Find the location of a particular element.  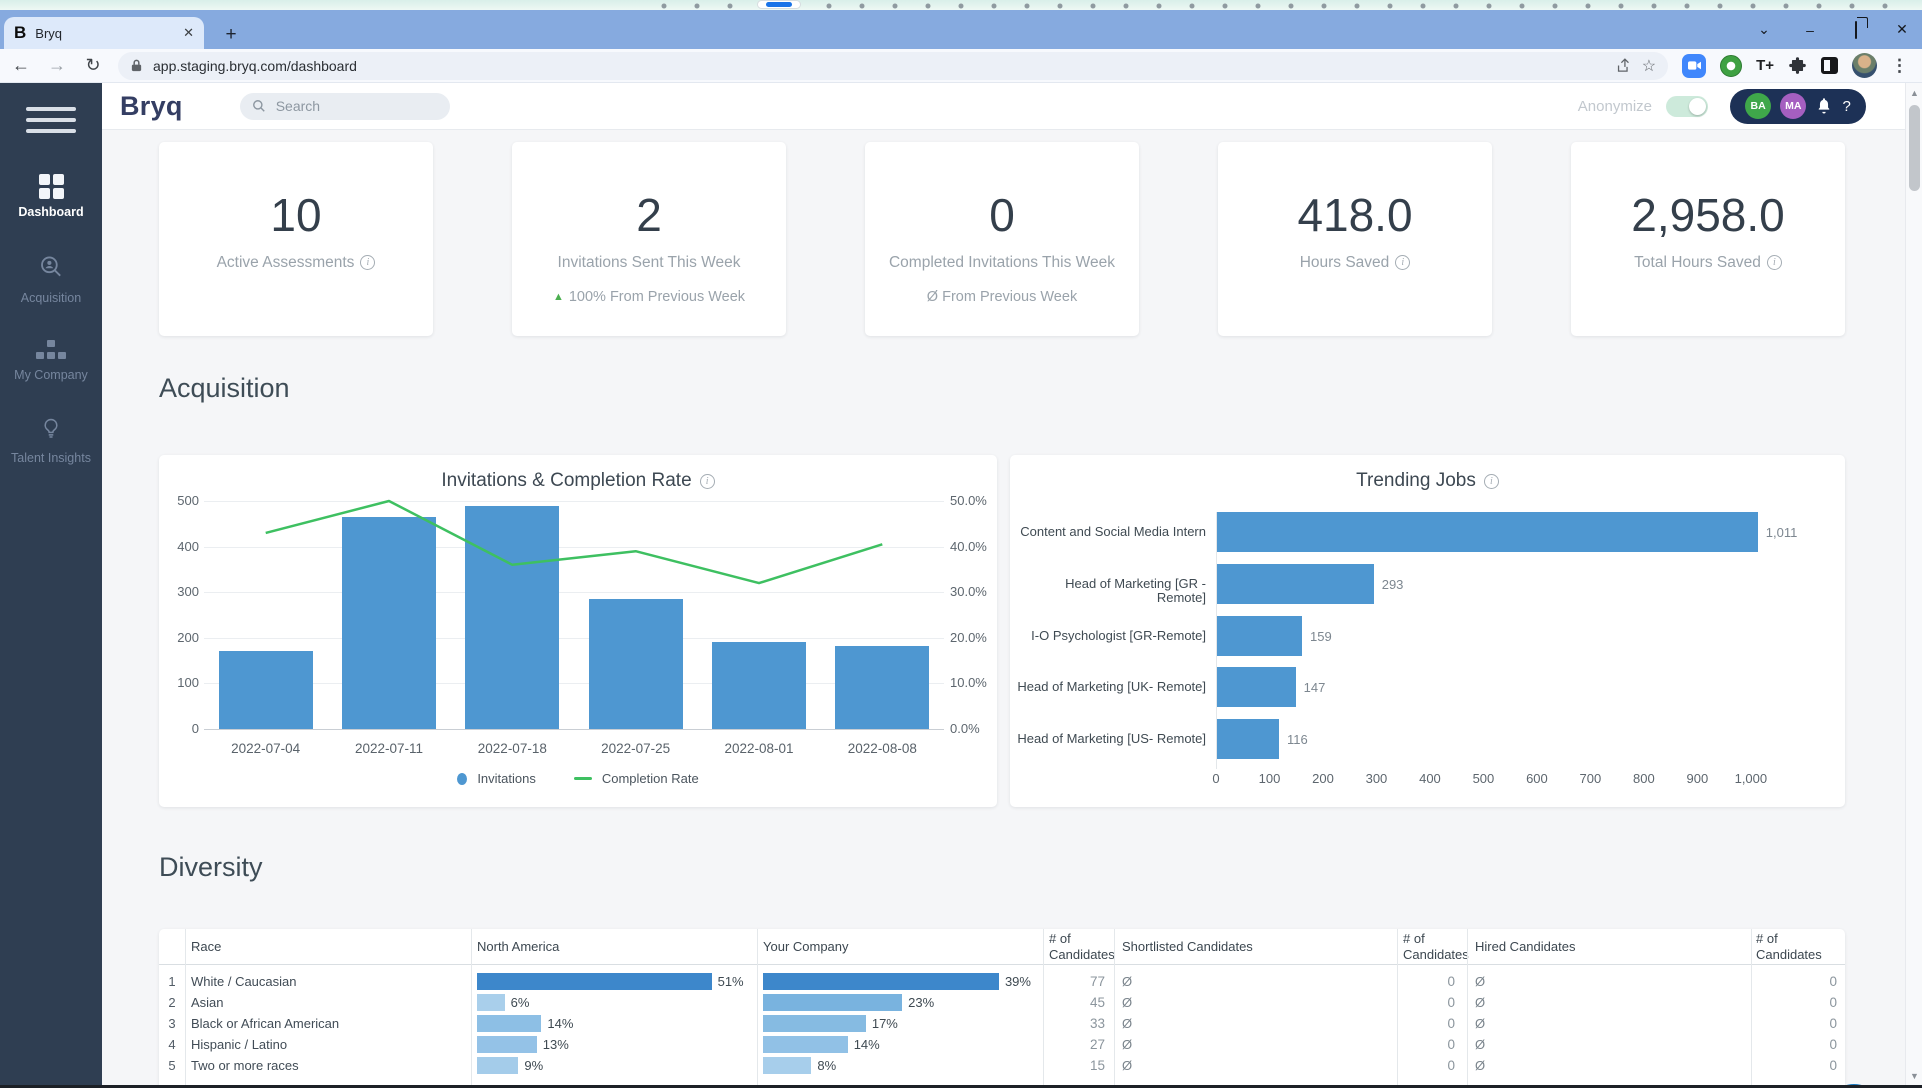

back-icon: ← is located at coordinates (21, 65).